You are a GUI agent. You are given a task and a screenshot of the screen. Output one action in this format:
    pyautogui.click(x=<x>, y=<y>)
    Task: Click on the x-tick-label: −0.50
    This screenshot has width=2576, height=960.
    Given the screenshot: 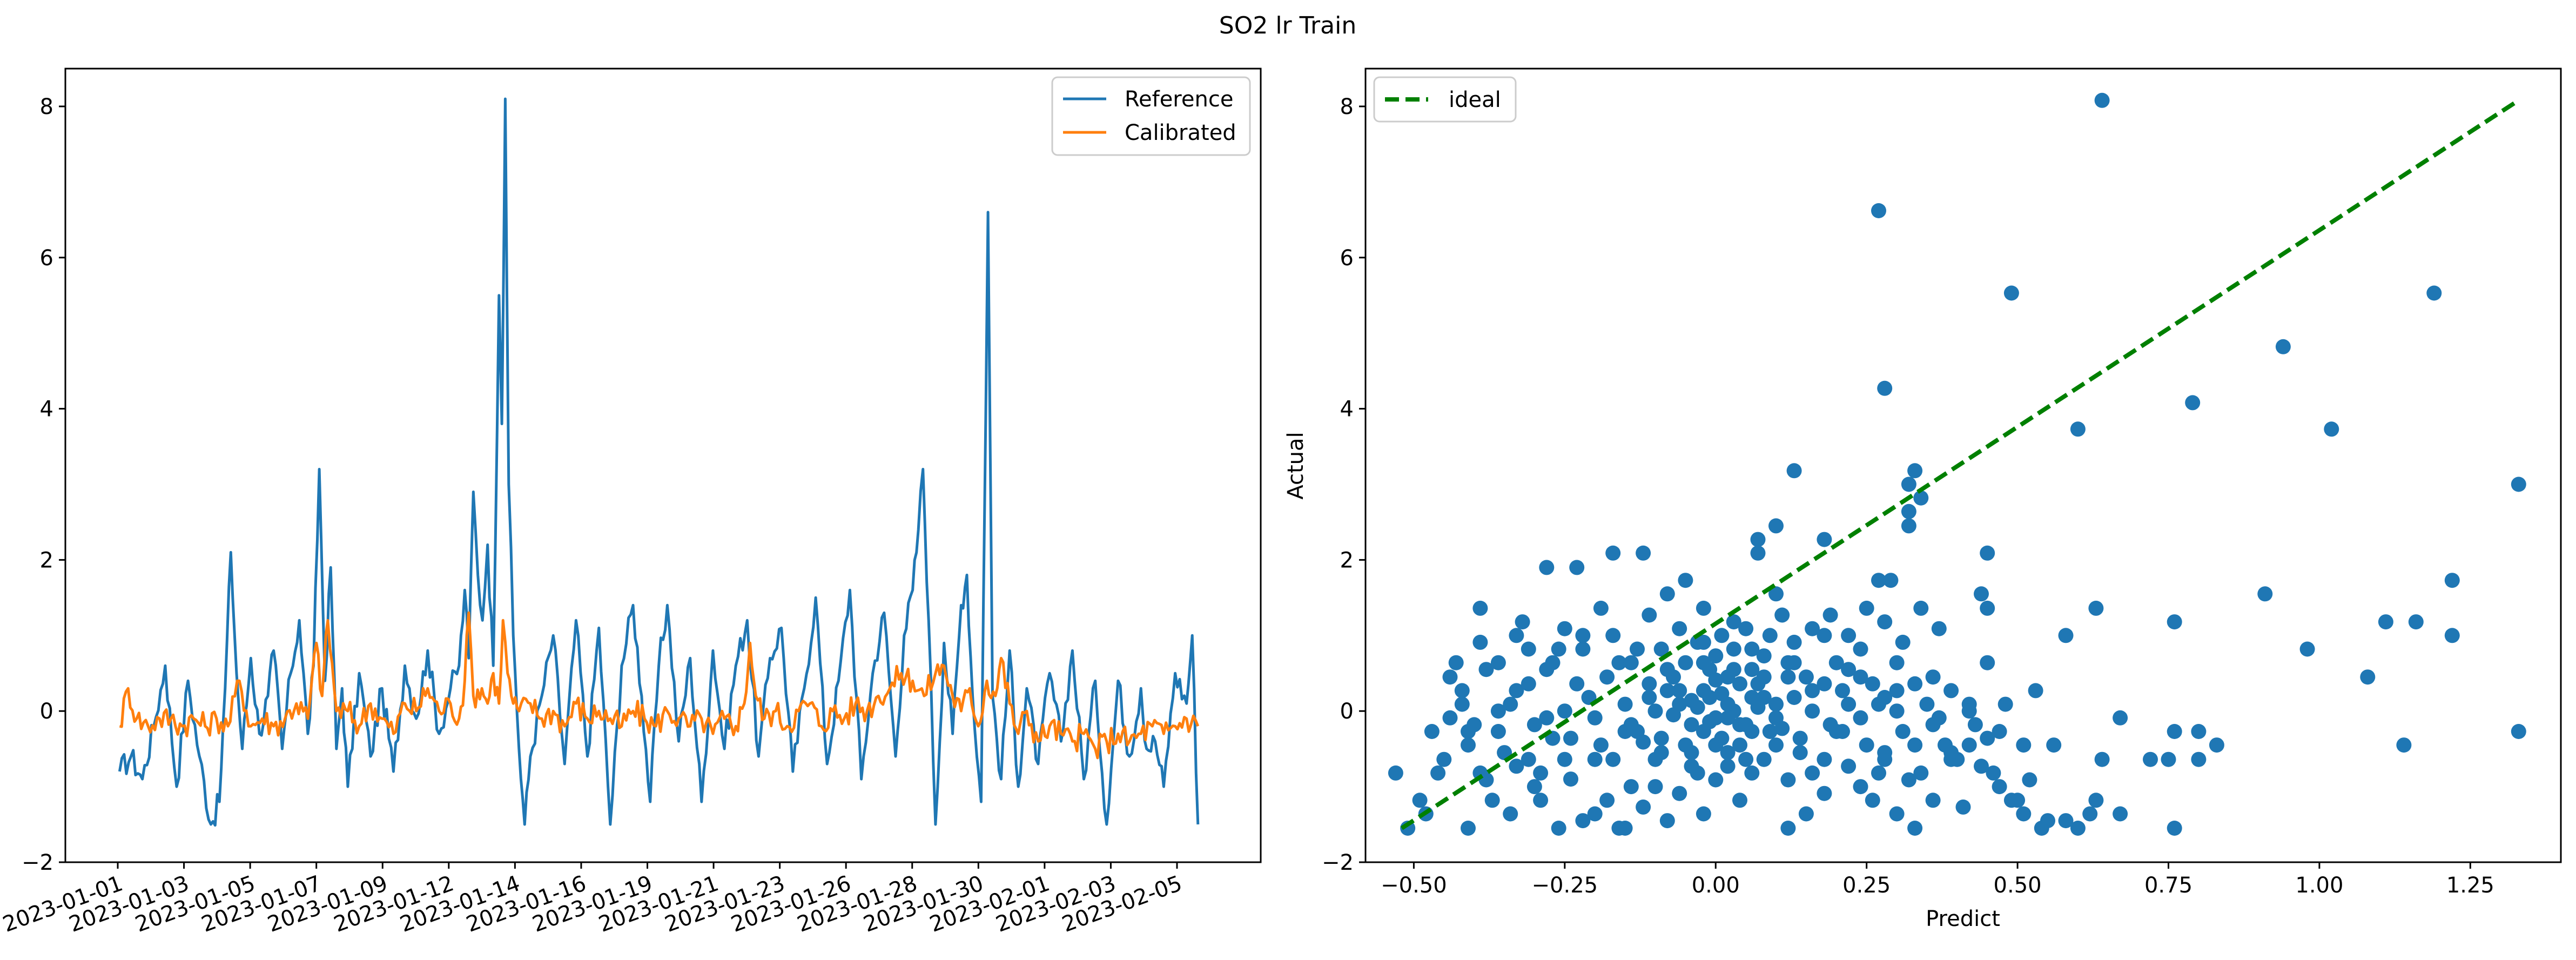 What is the action you would take?
    pyautogui.click(x=1414, y=885)
    